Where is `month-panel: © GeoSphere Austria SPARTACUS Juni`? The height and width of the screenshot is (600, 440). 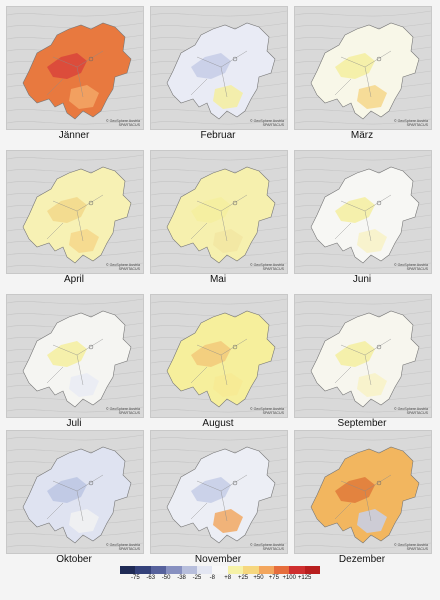
month-panel: © GeoSphere Austria SPARTACUS Juni is located at coordinates (363, 218).